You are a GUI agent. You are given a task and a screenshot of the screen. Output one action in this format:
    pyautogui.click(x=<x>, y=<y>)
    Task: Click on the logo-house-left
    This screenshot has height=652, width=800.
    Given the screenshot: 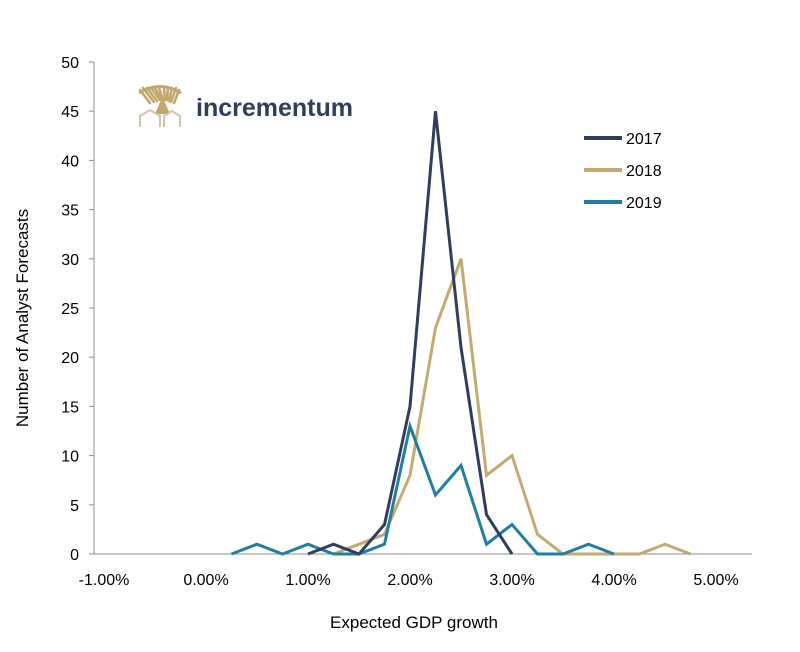 What is the action you would take?
    pyautogui.click(x=150, y=117)
    